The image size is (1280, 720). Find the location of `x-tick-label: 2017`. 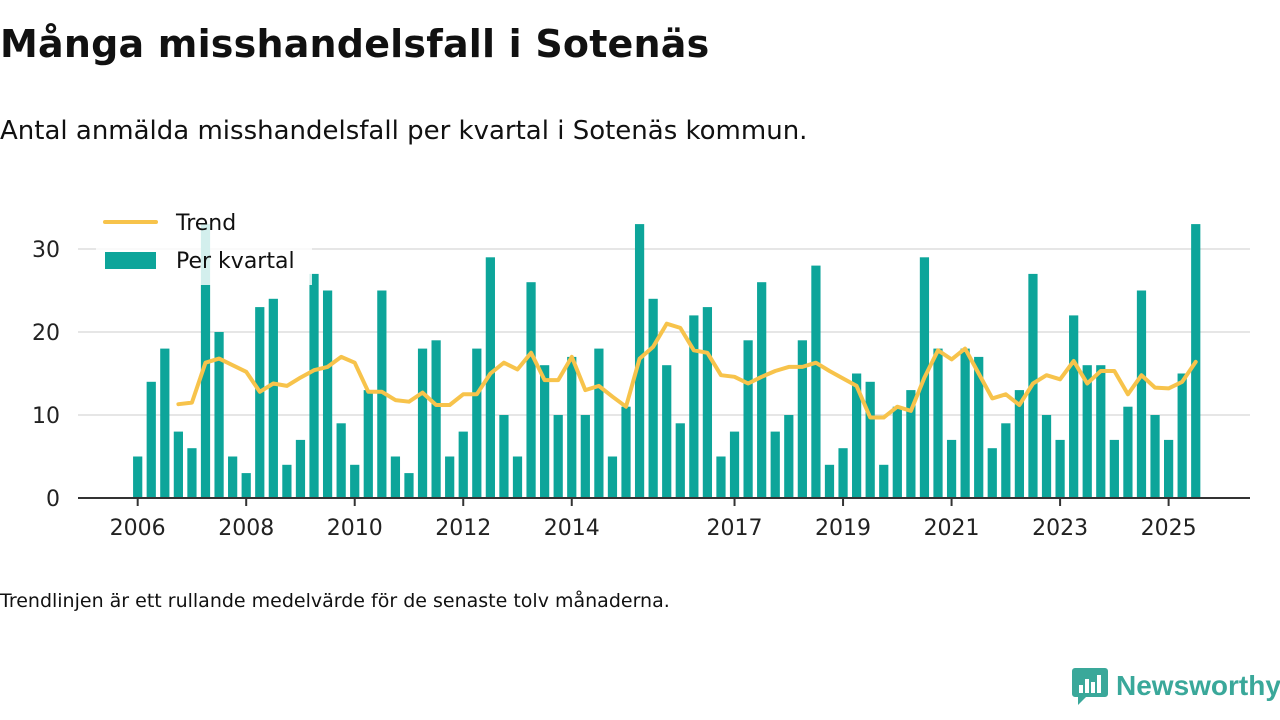

x-tick-label: 2017 is located at coordinates (735, 528).